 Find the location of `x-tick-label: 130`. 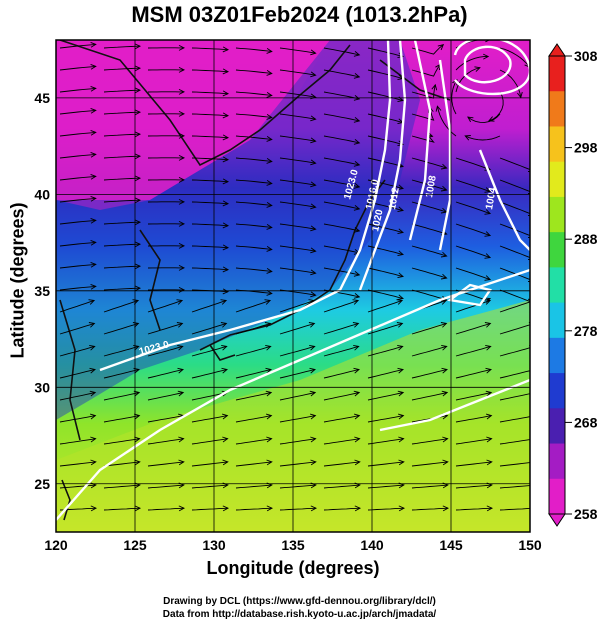

x-tick-label: 130 is located at coordinates (214, 545).